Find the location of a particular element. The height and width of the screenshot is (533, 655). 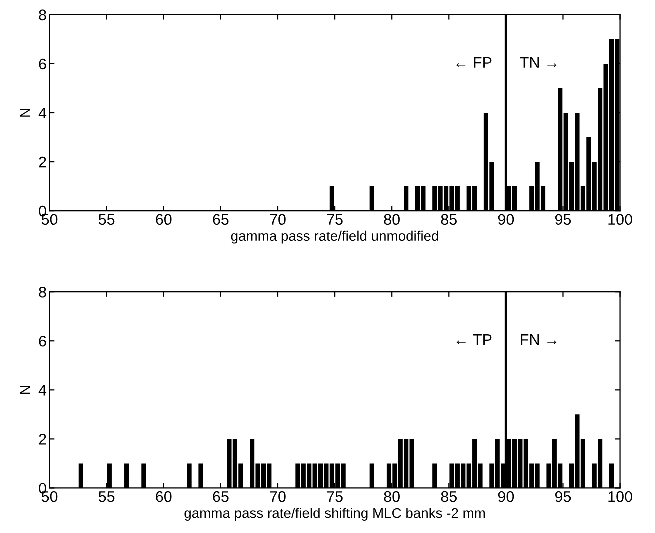

annotation: ← TP is located at coordinates (474, 340).